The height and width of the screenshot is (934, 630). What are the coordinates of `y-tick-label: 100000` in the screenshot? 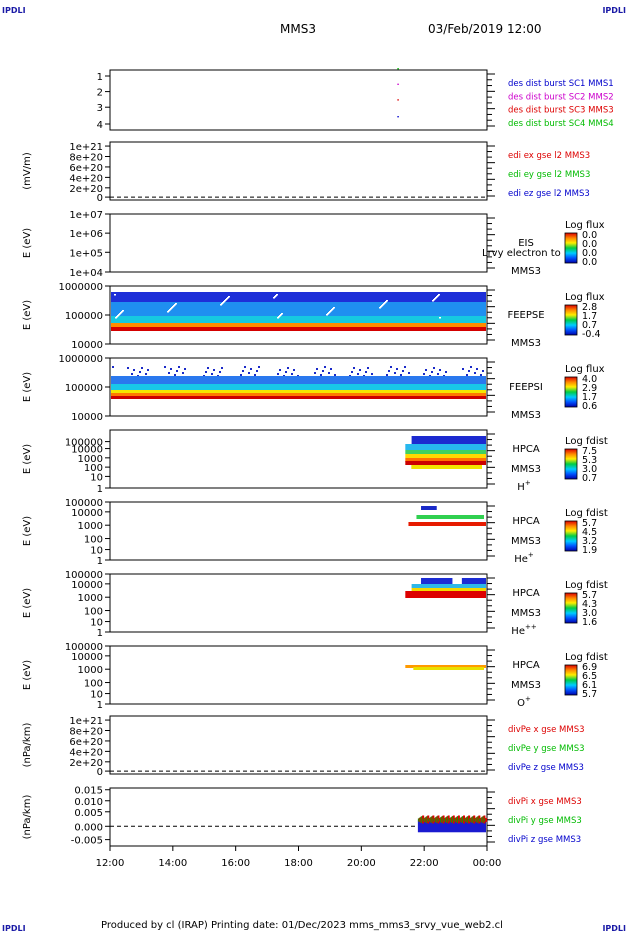 It's located at (84, 443).